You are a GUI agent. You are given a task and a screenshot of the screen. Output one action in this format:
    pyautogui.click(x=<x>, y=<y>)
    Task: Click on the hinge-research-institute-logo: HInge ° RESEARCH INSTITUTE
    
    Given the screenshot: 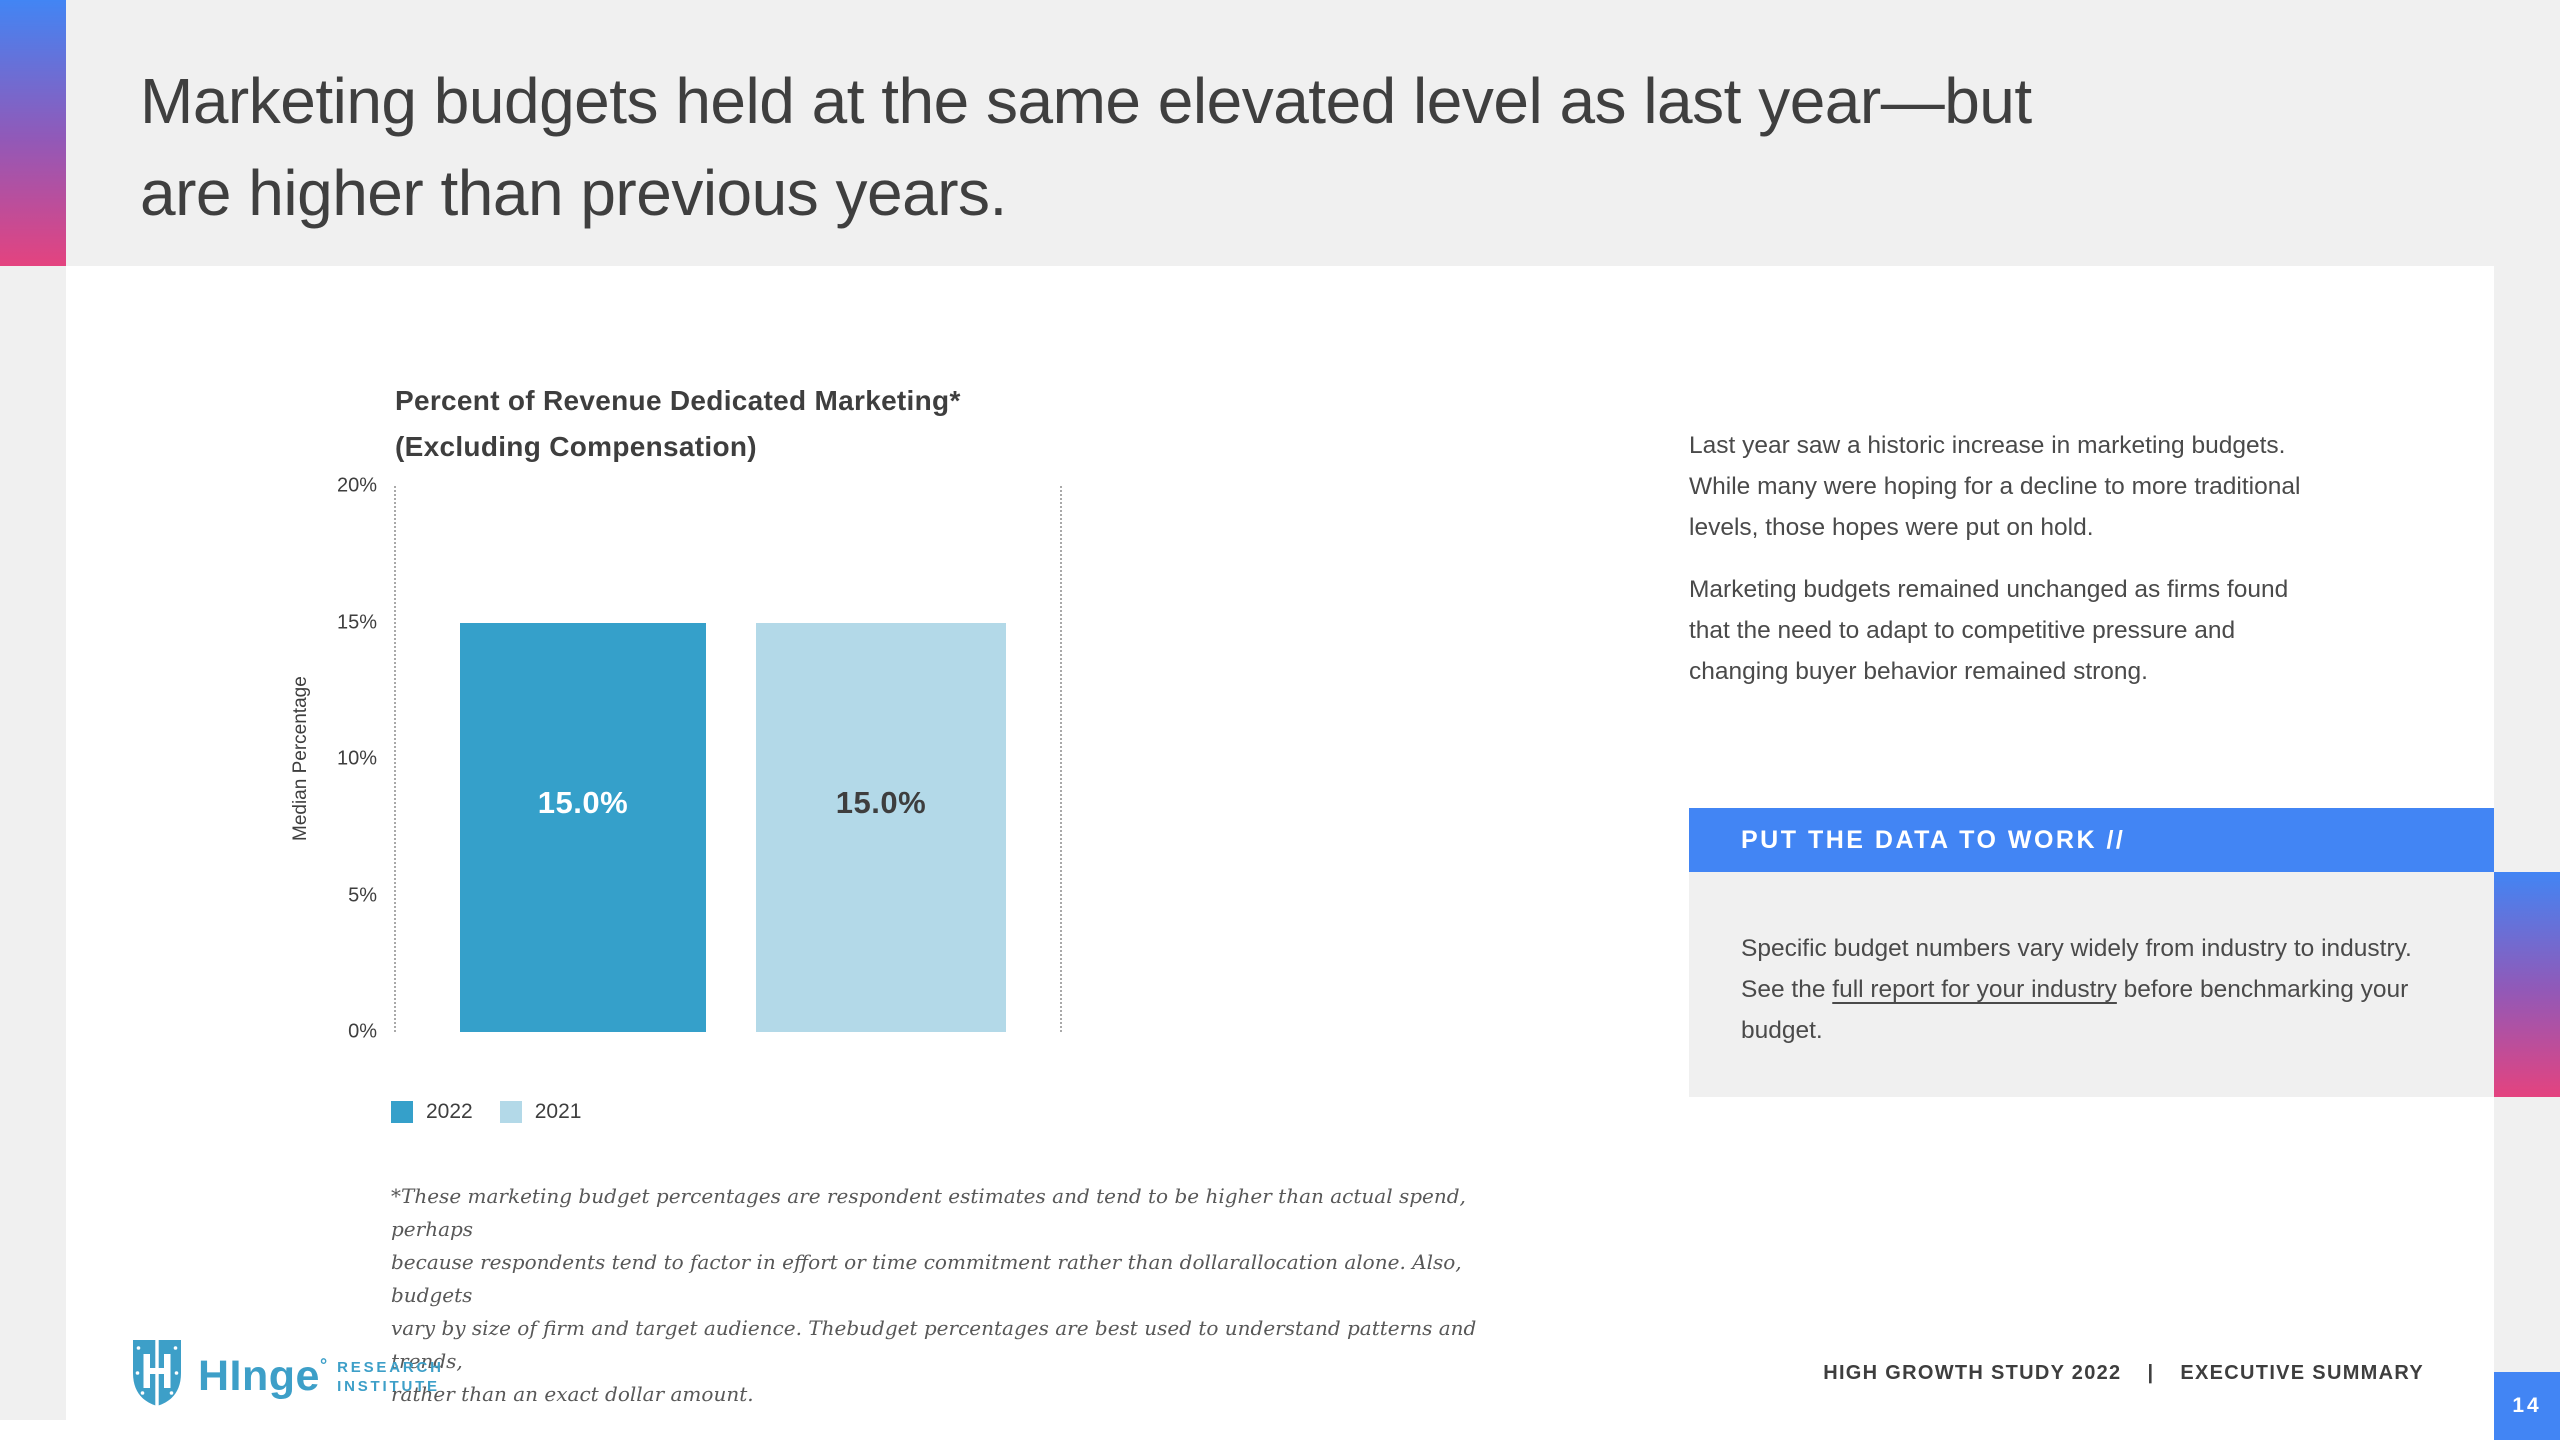 What is the action you would take?
    pyautogui.click(x=287, y=1375)
    